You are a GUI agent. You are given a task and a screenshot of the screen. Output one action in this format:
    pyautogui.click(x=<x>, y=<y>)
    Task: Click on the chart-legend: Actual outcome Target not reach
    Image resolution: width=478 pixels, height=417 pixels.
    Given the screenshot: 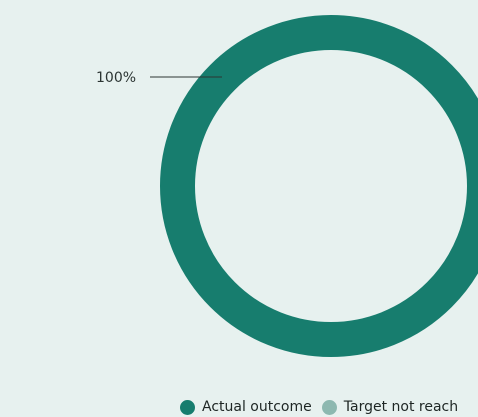 What is the action you would take?
    pyautogui.click(x=324, y=407)
    